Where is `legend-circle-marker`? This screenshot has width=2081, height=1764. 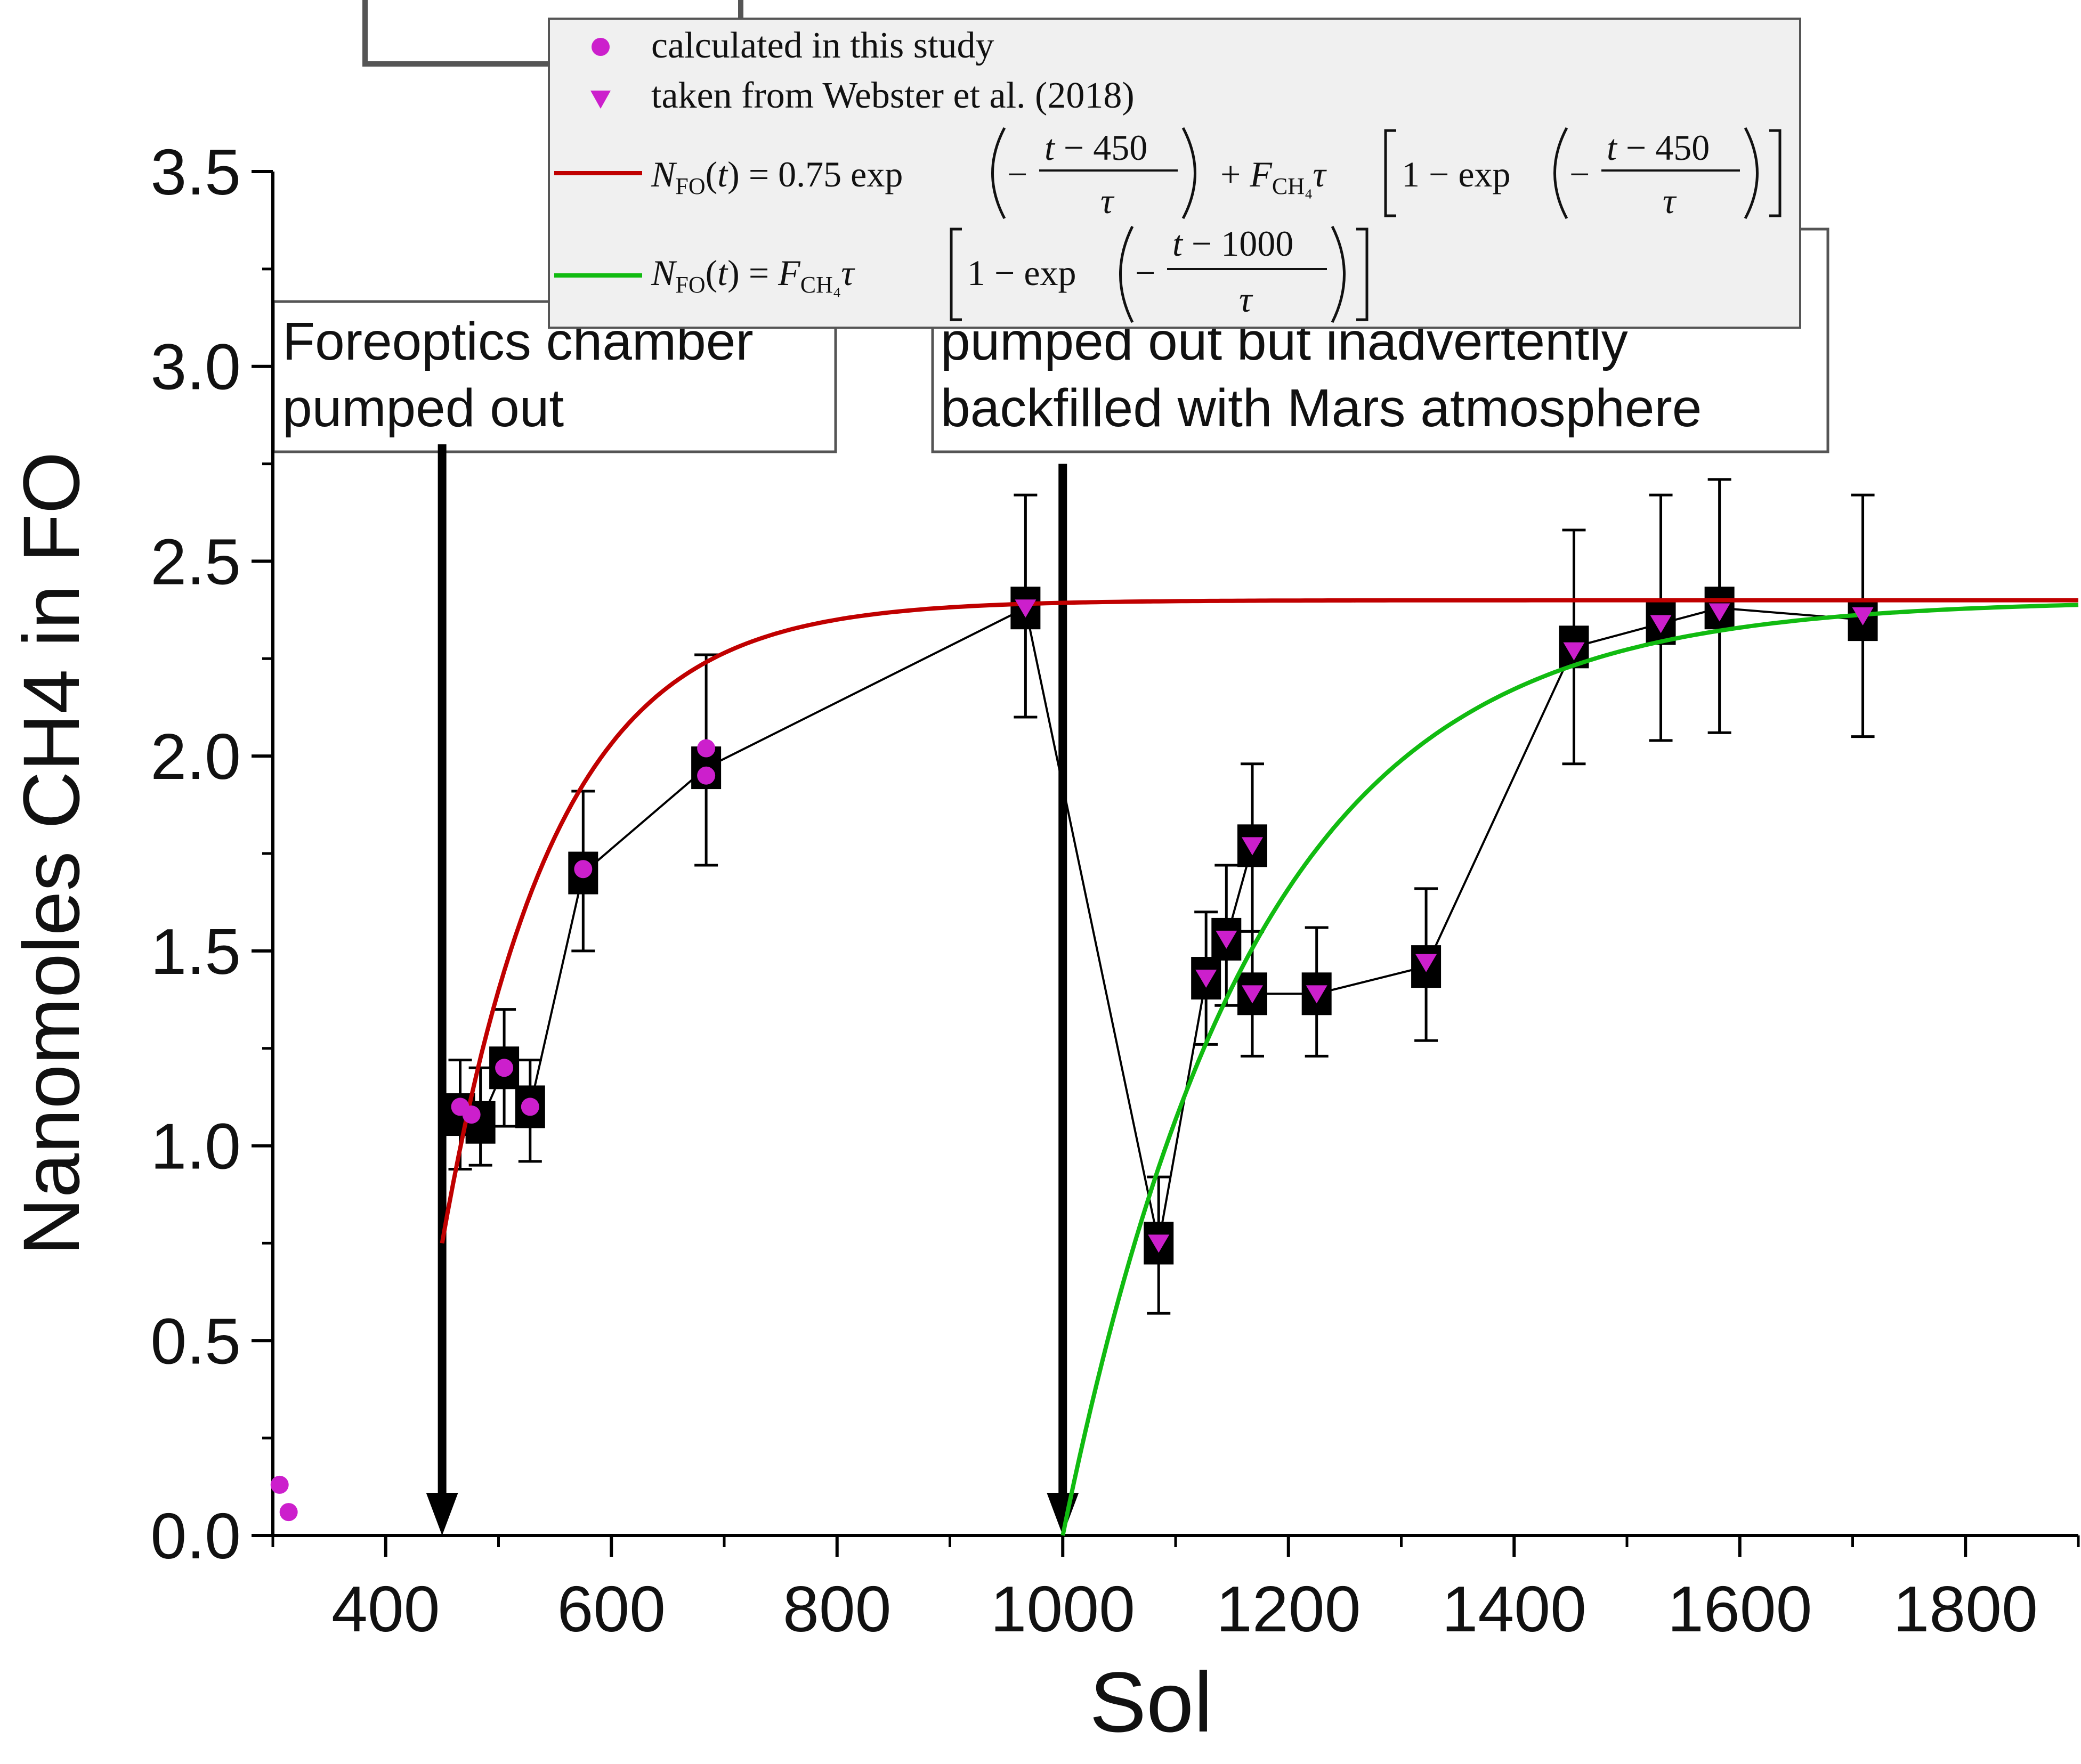
legend-circle-marker is located at coordinates (601, 47).